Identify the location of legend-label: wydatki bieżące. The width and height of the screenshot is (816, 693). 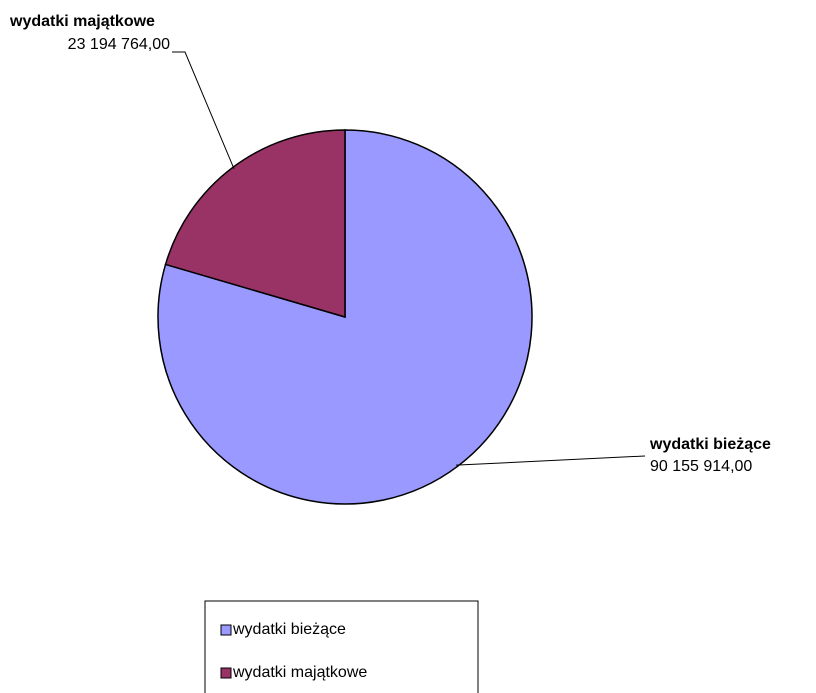
(289, 629).